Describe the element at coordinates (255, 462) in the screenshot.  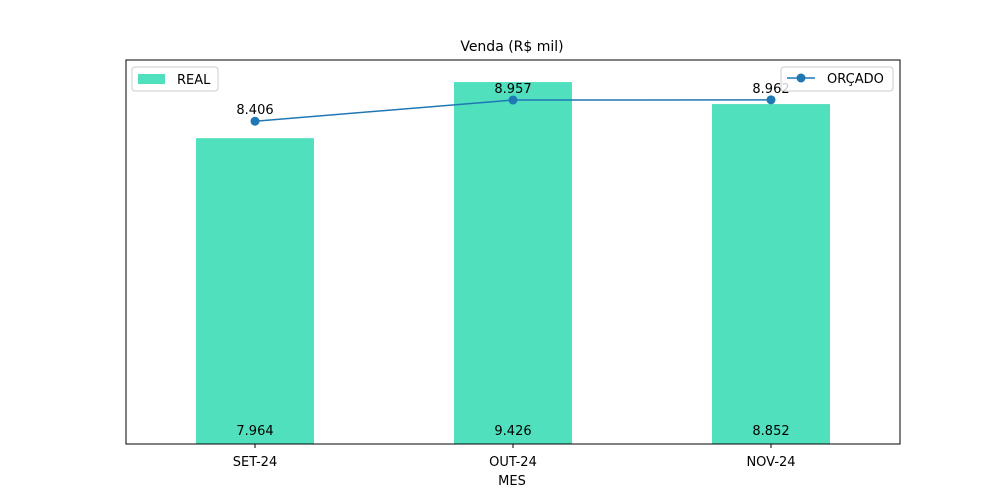
I see `x-tick-label: SET-24` at that location.